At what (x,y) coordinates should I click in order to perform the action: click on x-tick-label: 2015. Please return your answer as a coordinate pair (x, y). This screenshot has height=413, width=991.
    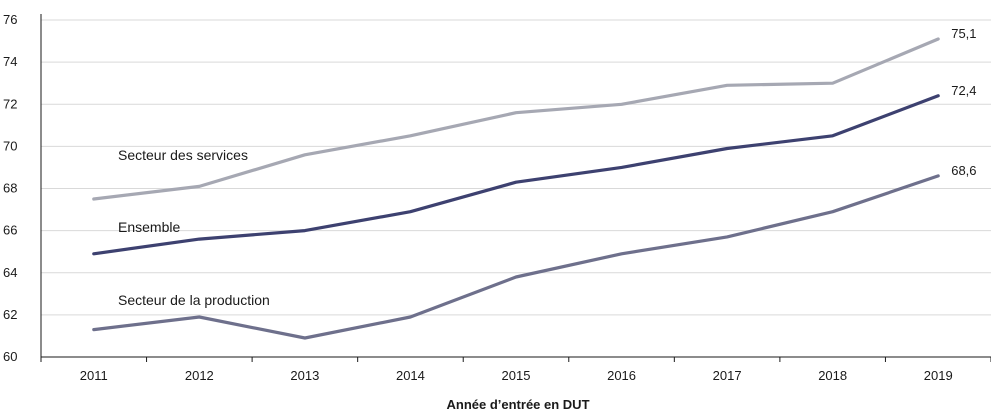
    Looking at the image, I should click on (516, 375).